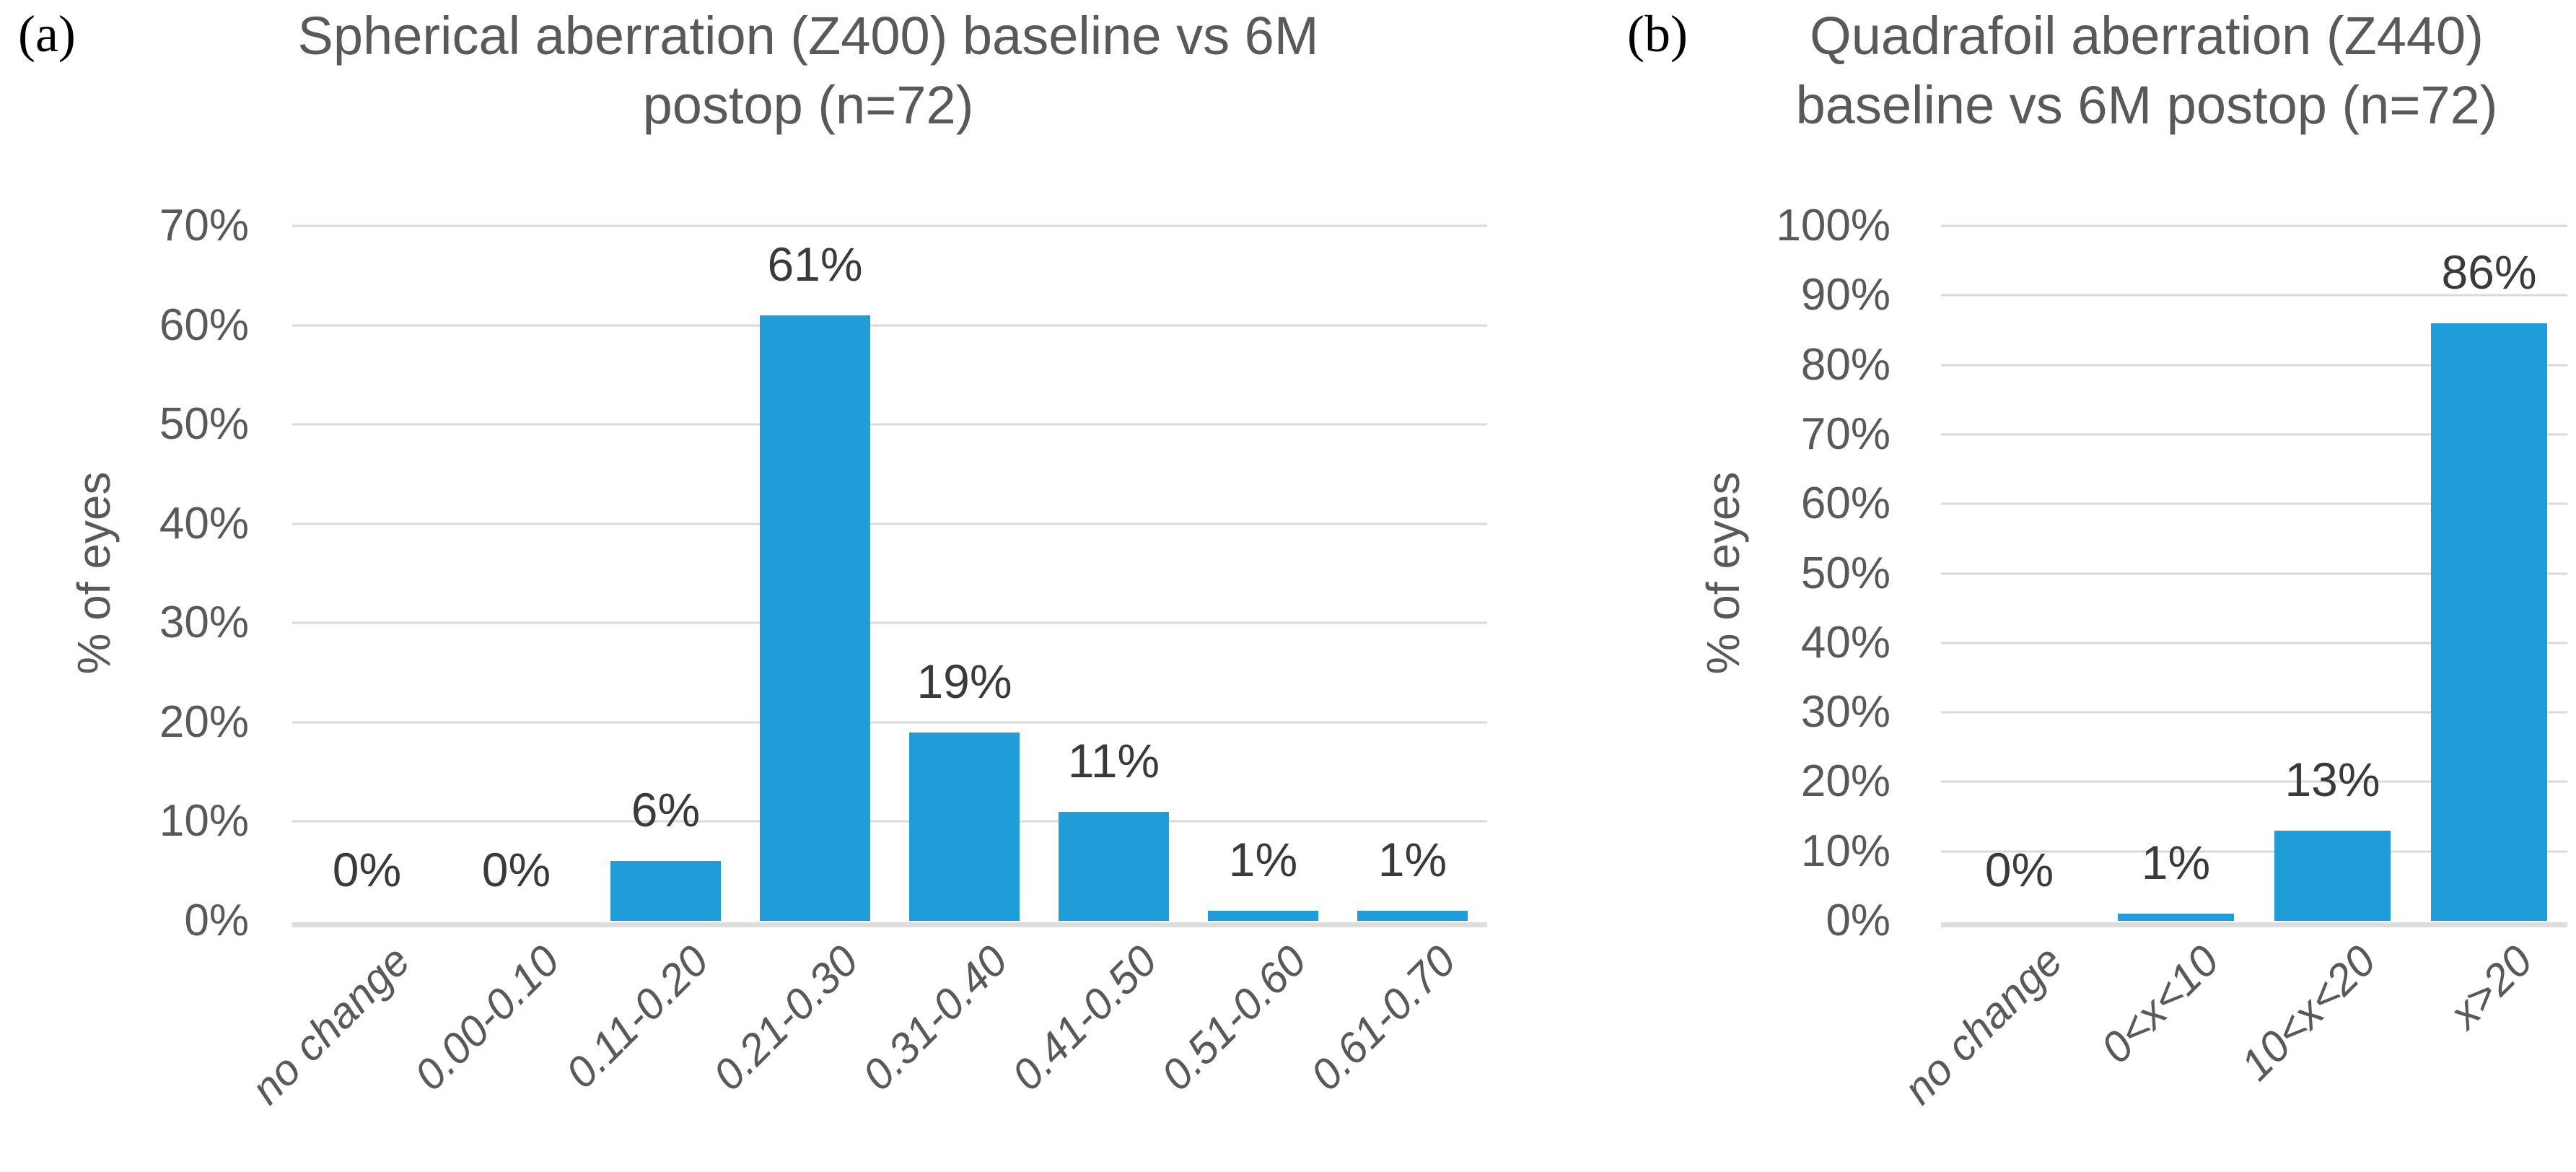  I want to click on bar-value-label: 13%, so click(2332, 779).